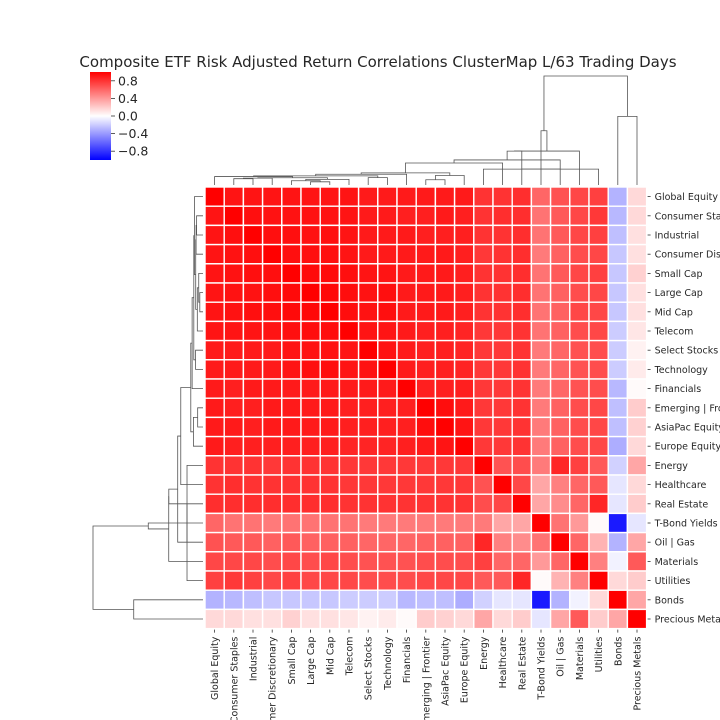  What do you see at coordinates (369, 669) in the screenshot?
I see `column-label: Select Stocks` at bounding box center [369, 669].